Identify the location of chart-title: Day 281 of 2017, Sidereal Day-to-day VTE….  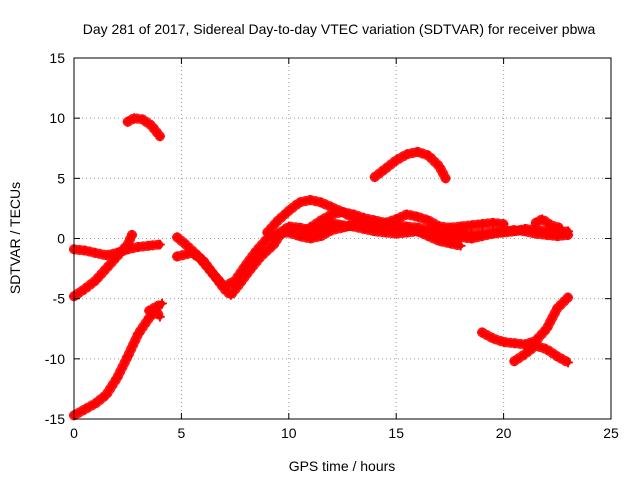
(339, 29).